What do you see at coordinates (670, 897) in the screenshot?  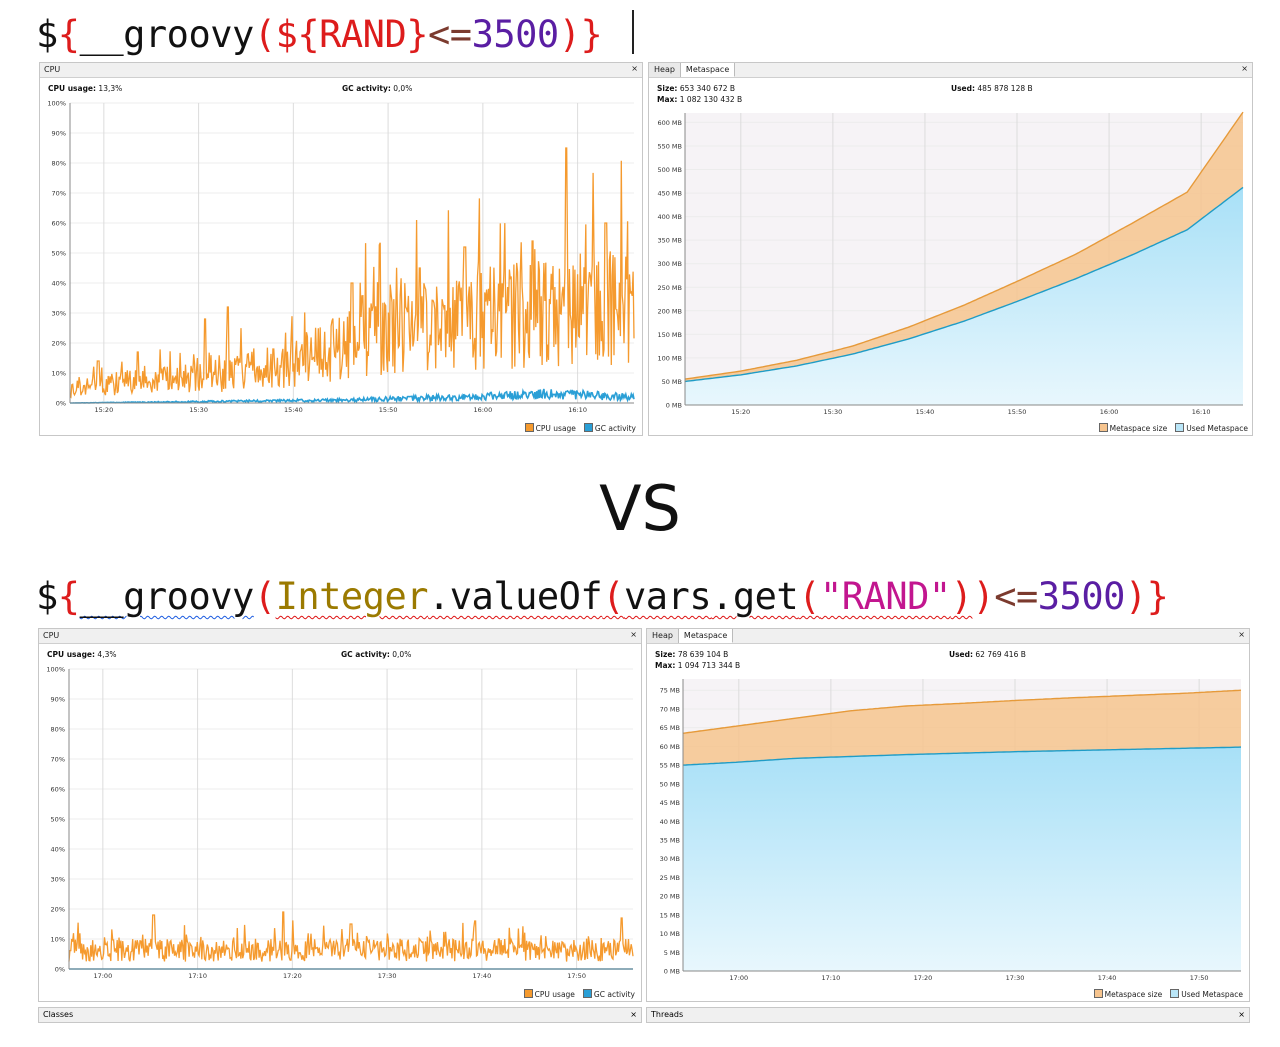 I see `y-tick-label: 20 MB` at bounding box center [670, 897].